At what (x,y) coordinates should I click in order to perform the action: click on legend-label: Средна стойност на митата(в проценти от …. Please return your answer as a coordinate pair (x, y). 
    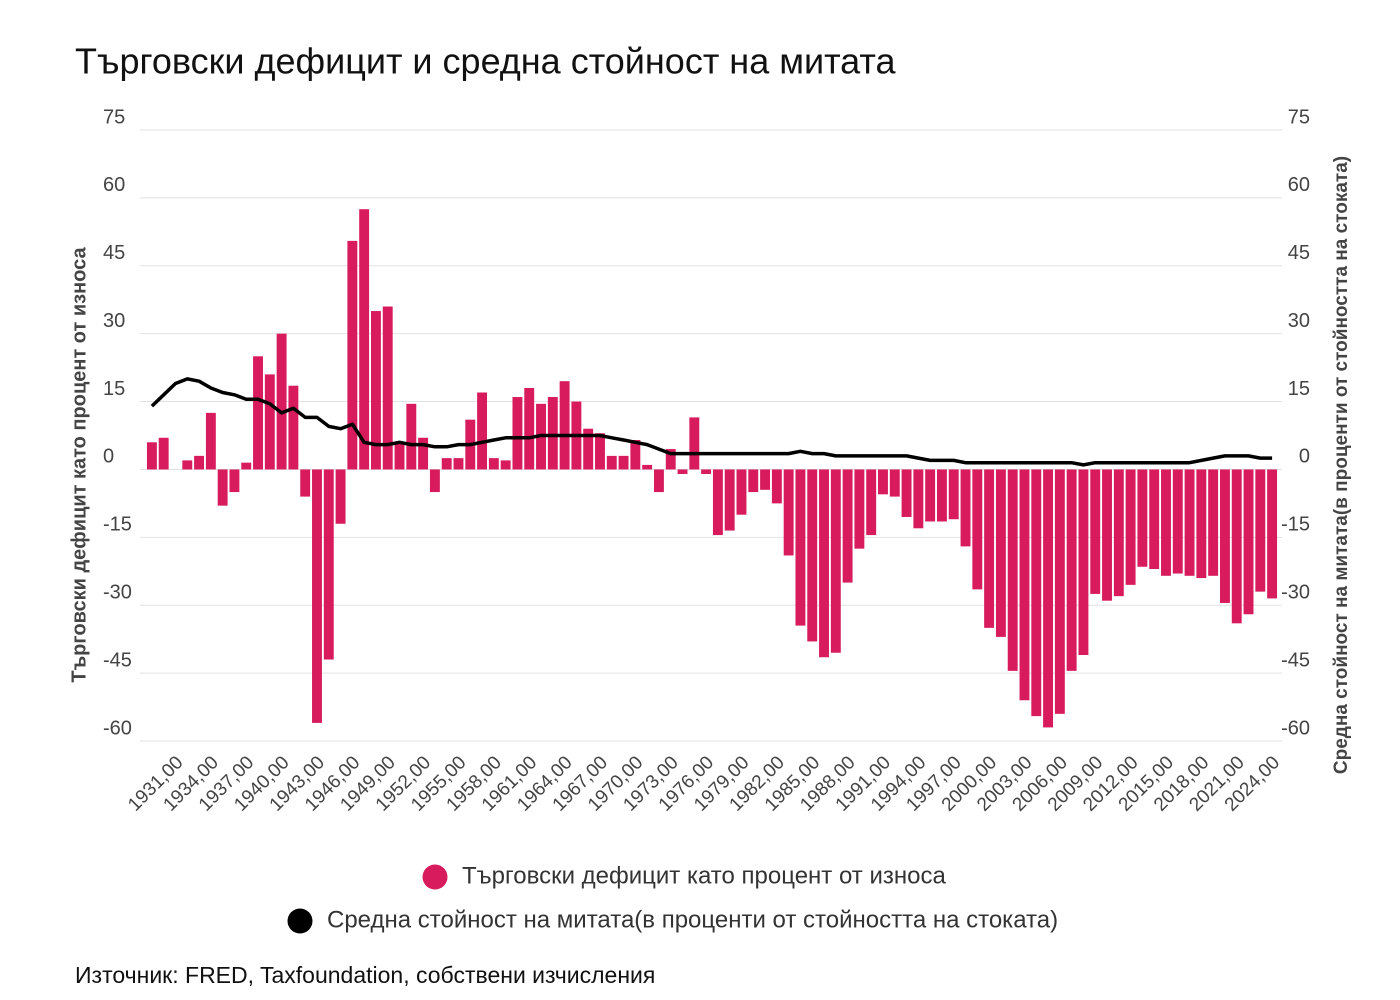
    Looking at the image, I should click on (692, 919).